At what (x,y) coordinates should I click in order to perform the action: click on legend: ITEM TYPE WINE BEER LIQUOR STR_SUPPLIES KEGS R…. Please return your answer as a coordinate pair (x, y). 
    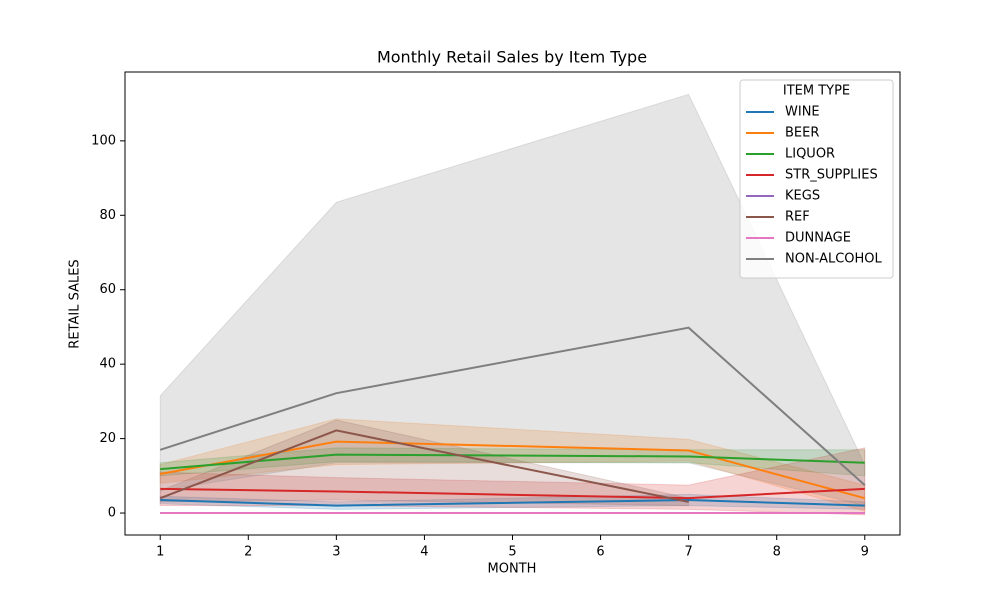
    Looking at the image, I should click on (816, 179).